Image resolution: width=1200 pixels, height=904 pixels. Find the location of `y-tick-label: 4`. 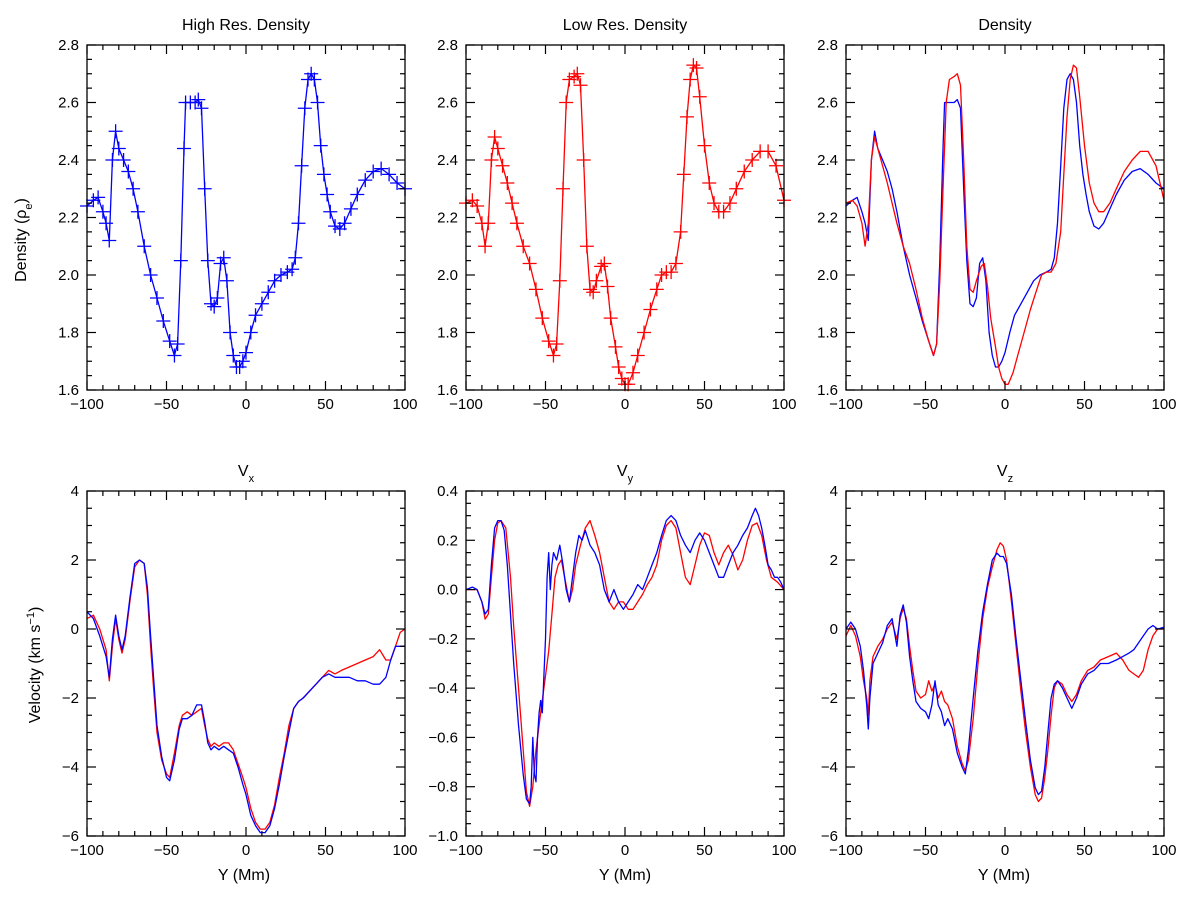

y-tick-label: 4 is located at coordinates (75, 491).